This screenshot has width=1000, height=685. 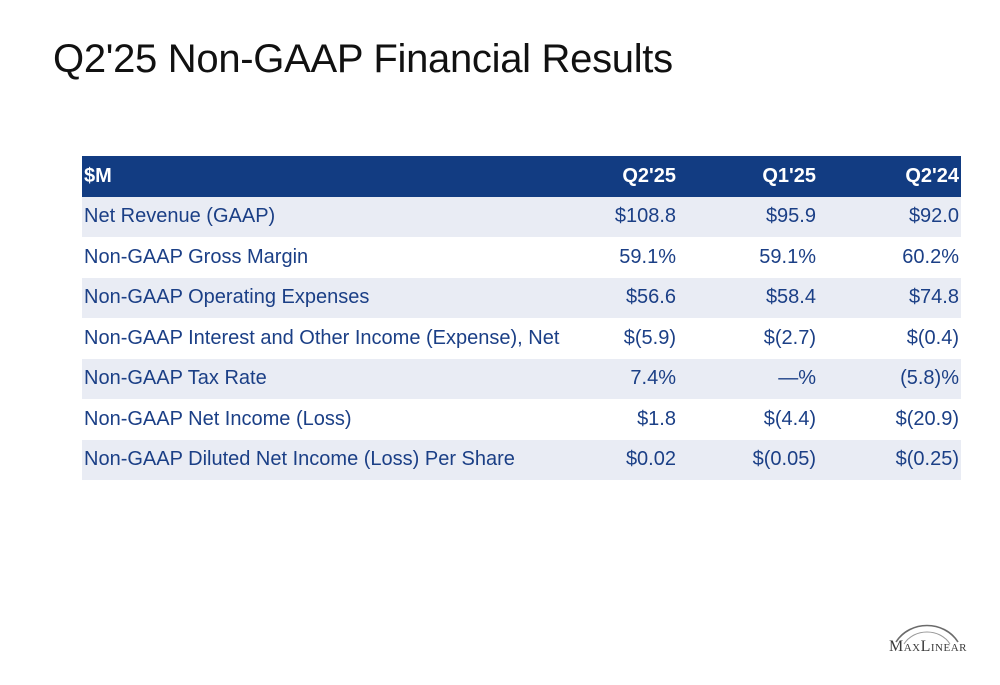 I want to click on table-header-row: $M Q2'25 Q1'25 Q2'24, so click(x=521, y=176).